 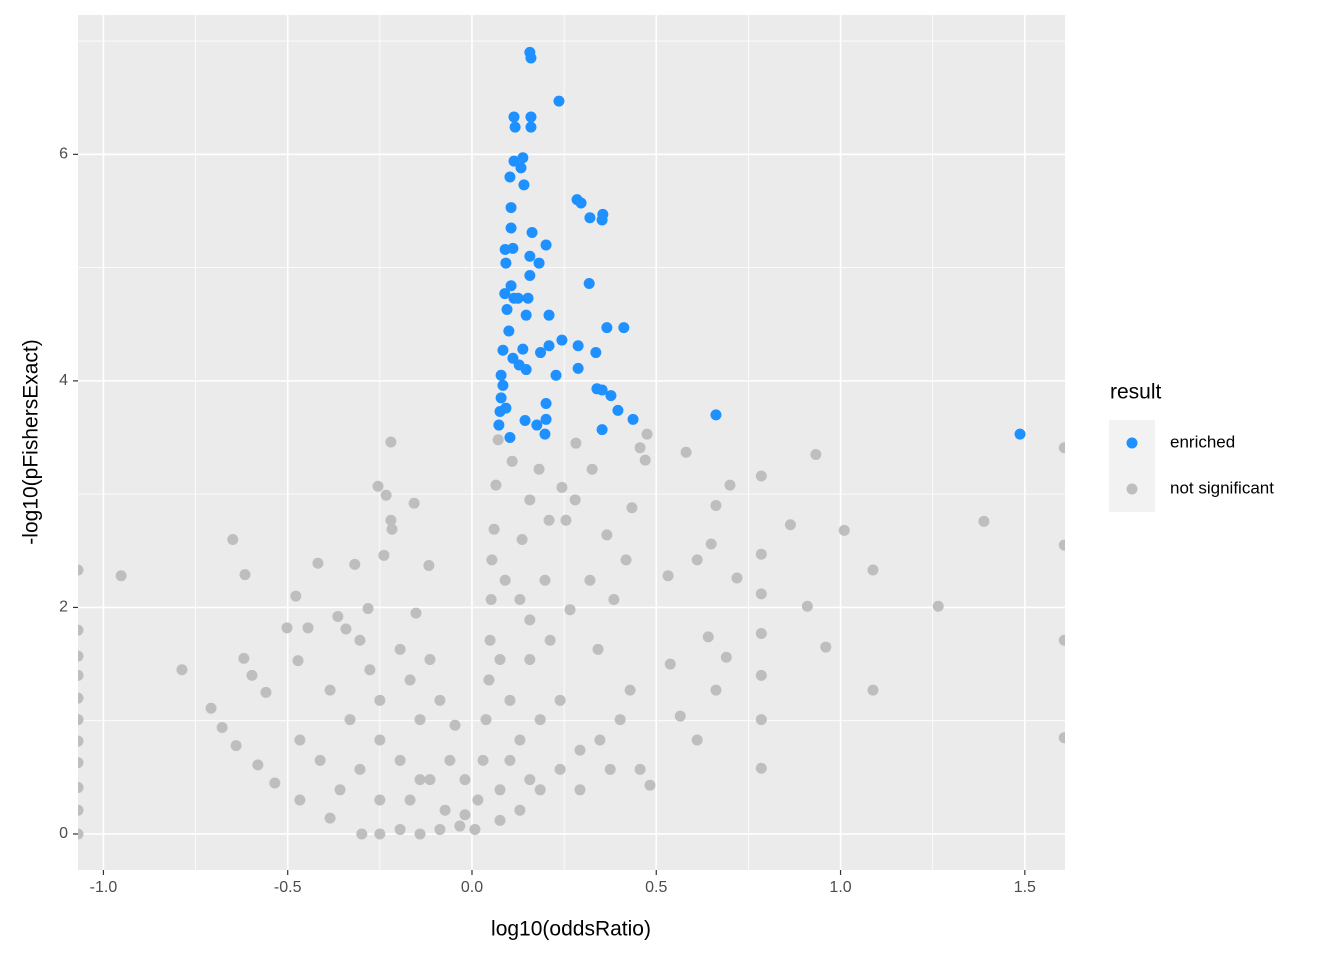 I want to click on legend-label: enriched, so click(x=1202, y=441).